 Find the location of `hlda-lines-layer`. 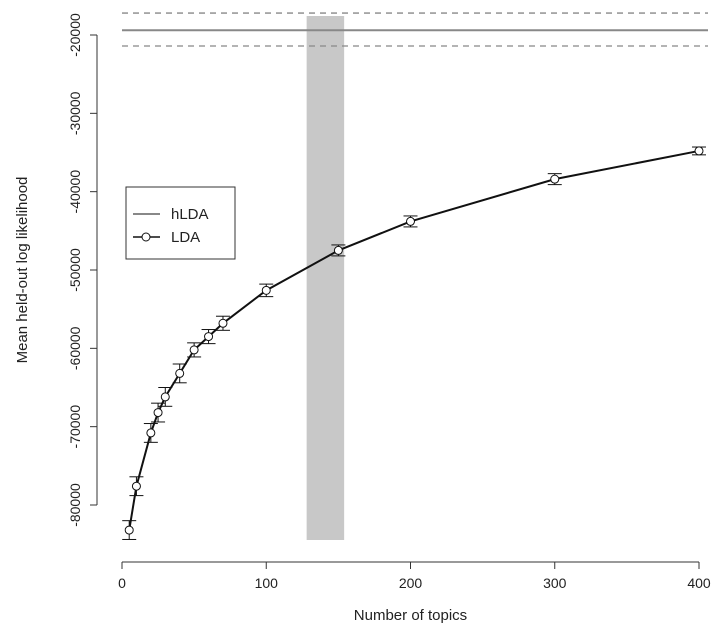

hlda-lines-layer is located at coordinates (415, 29).